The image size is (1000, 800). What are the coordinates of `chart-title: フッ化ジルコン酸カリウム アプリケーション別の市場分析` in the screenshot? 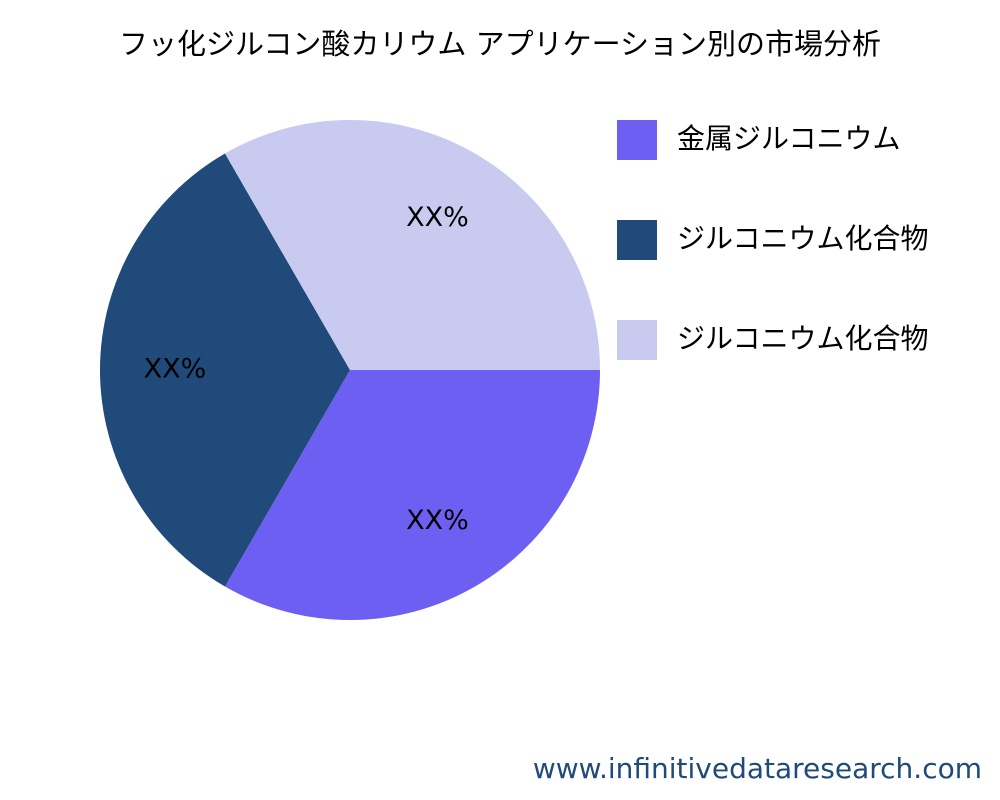 It's located at (500, 44).